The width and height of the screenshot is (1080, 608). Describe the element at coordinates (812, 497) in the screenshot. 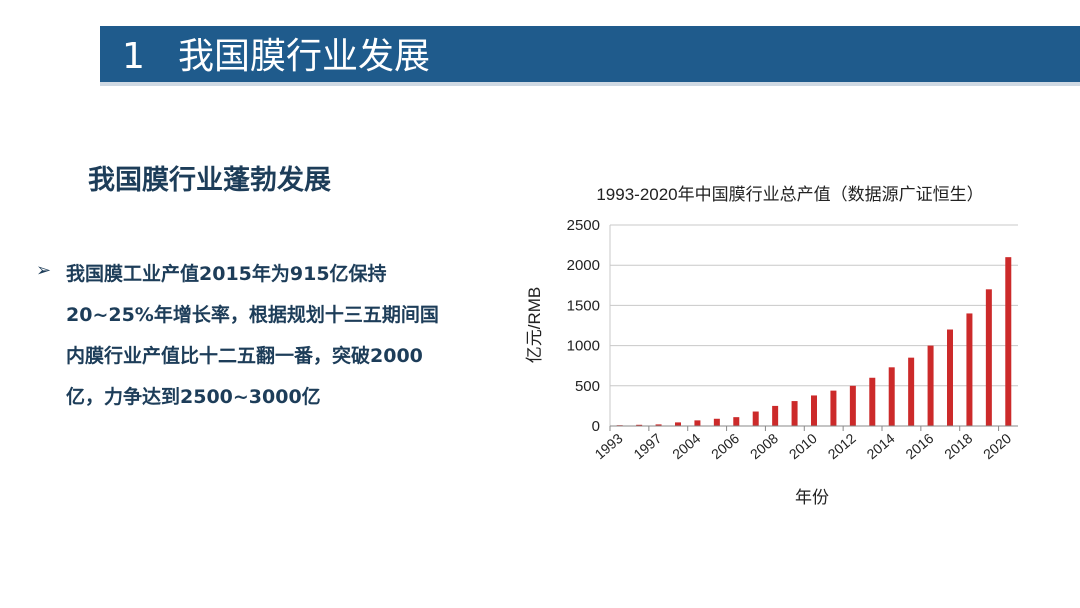

I see `x-axis-label: 年份` at that location.